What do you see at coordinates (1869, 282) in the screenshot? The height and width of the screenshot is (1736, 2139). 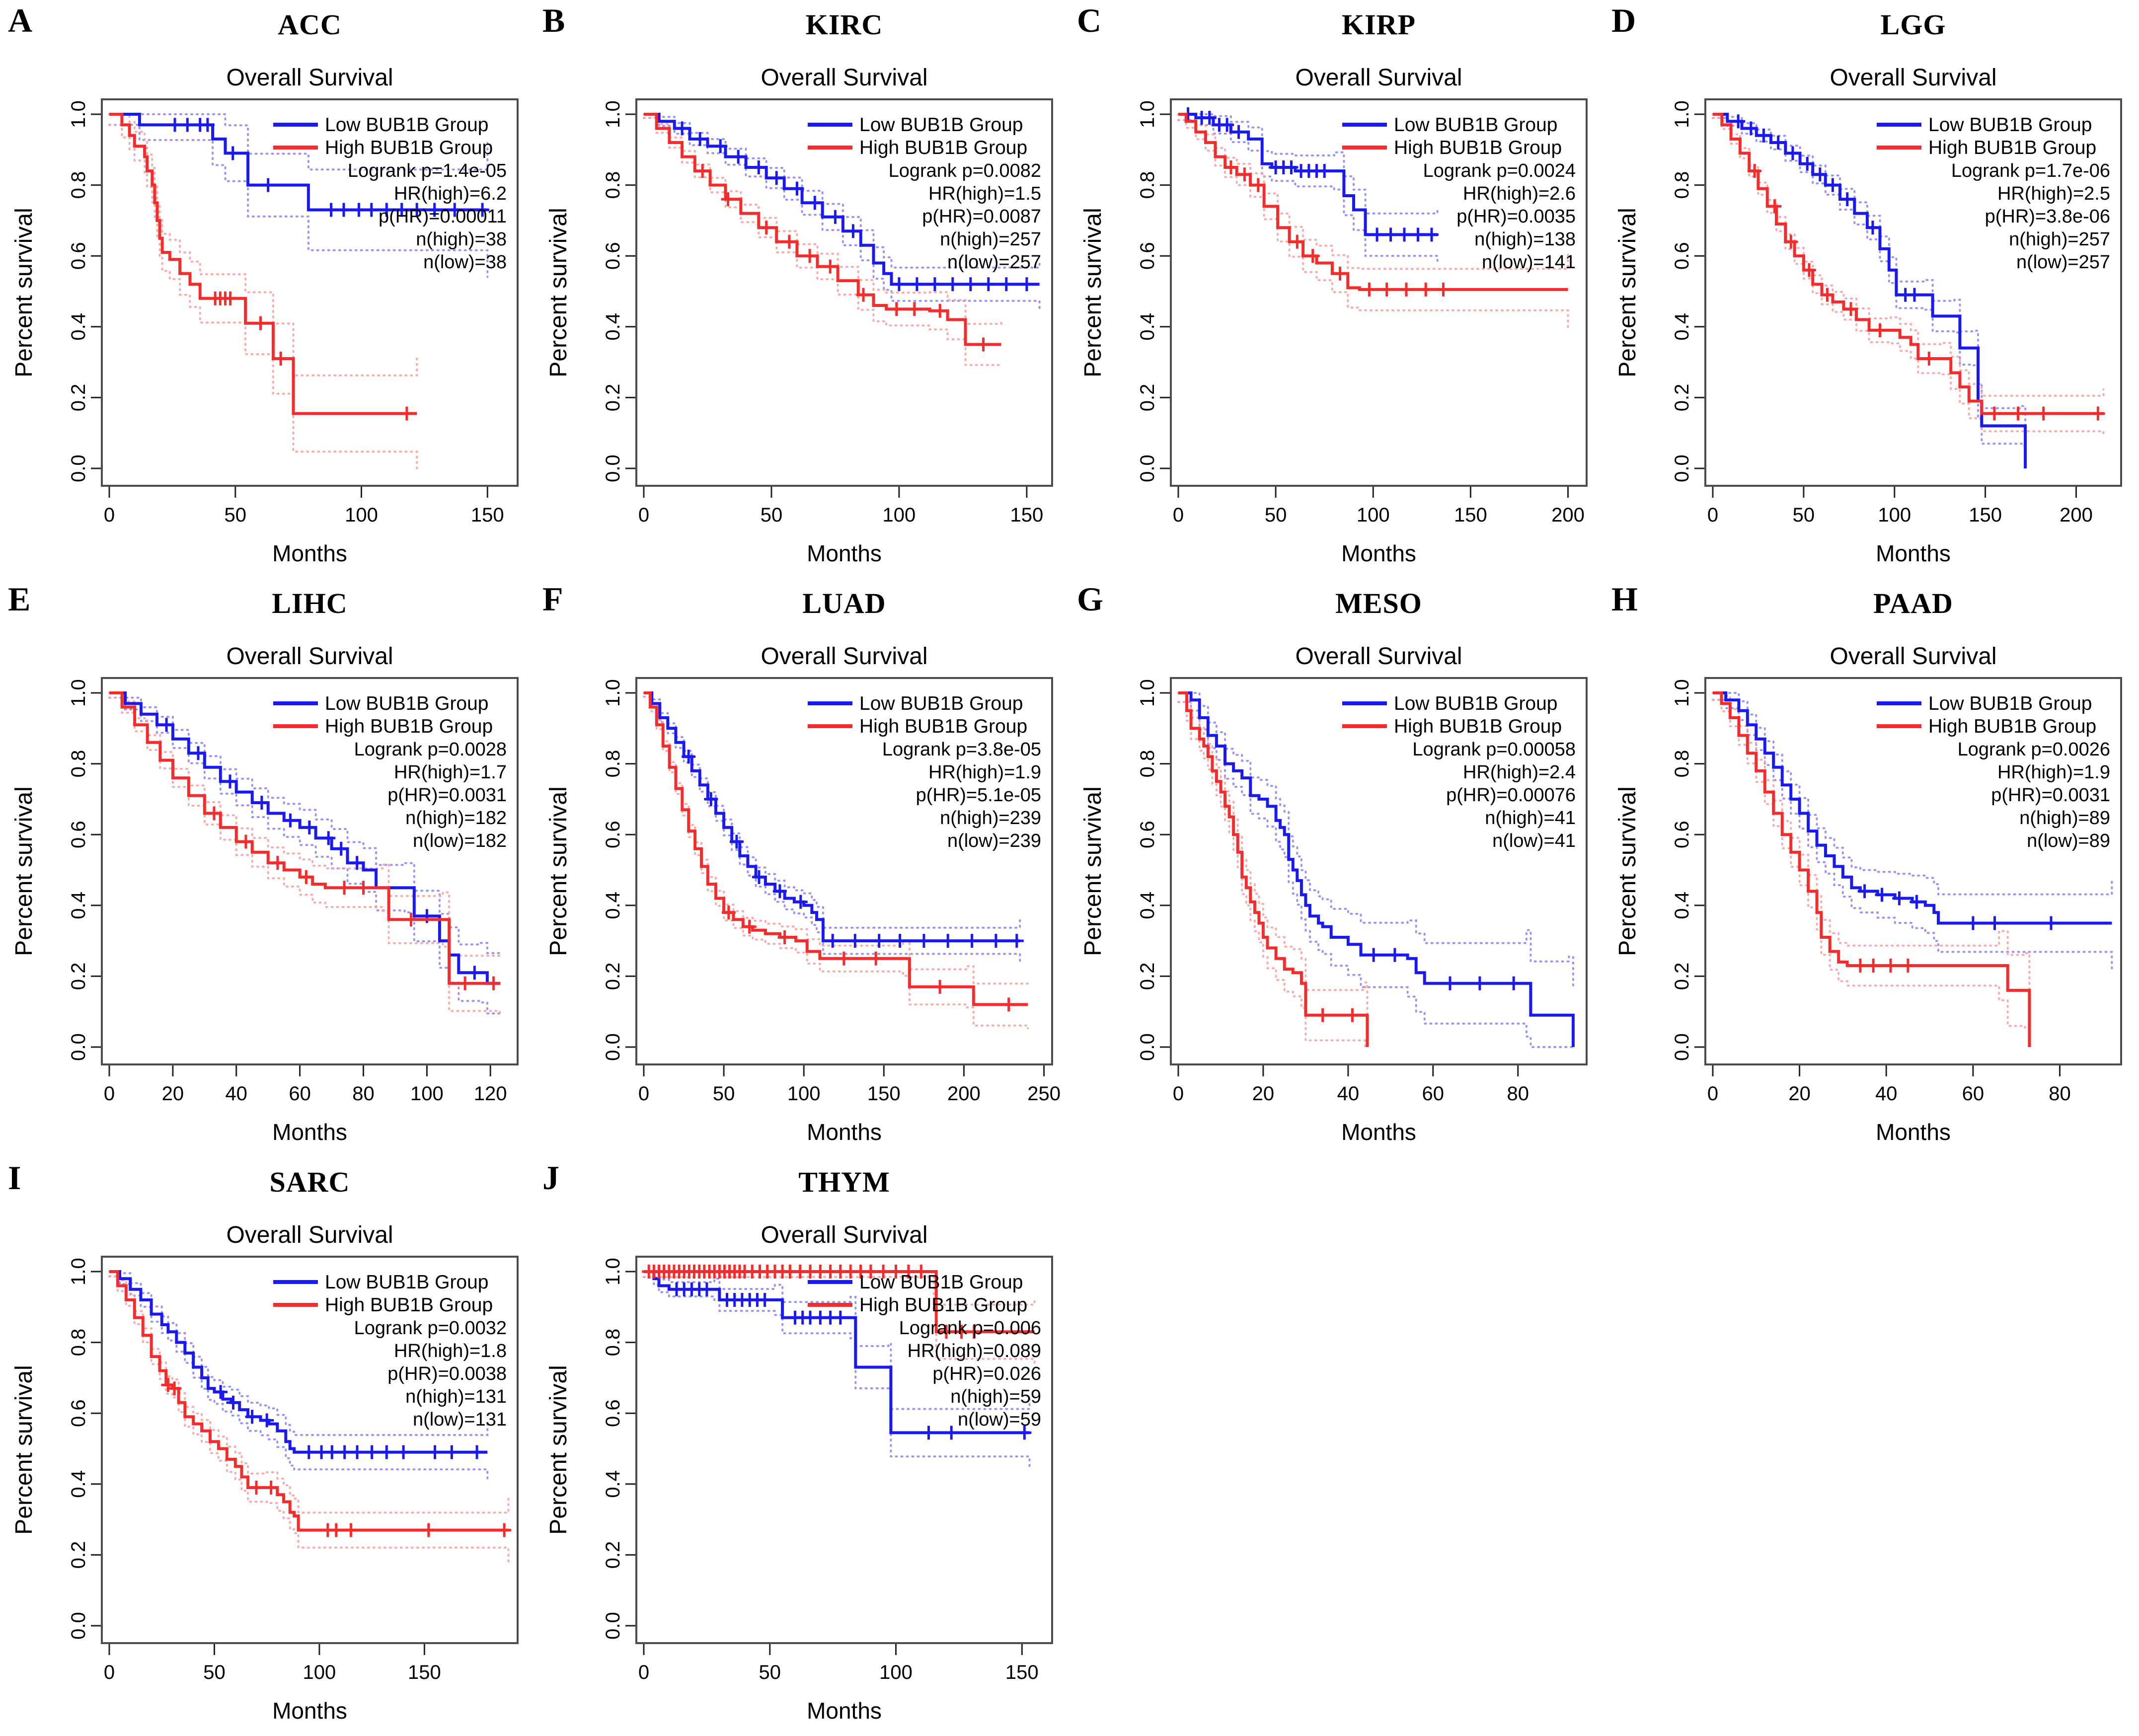 I see `low-ci-upper` at bounding box center [1869, 282].